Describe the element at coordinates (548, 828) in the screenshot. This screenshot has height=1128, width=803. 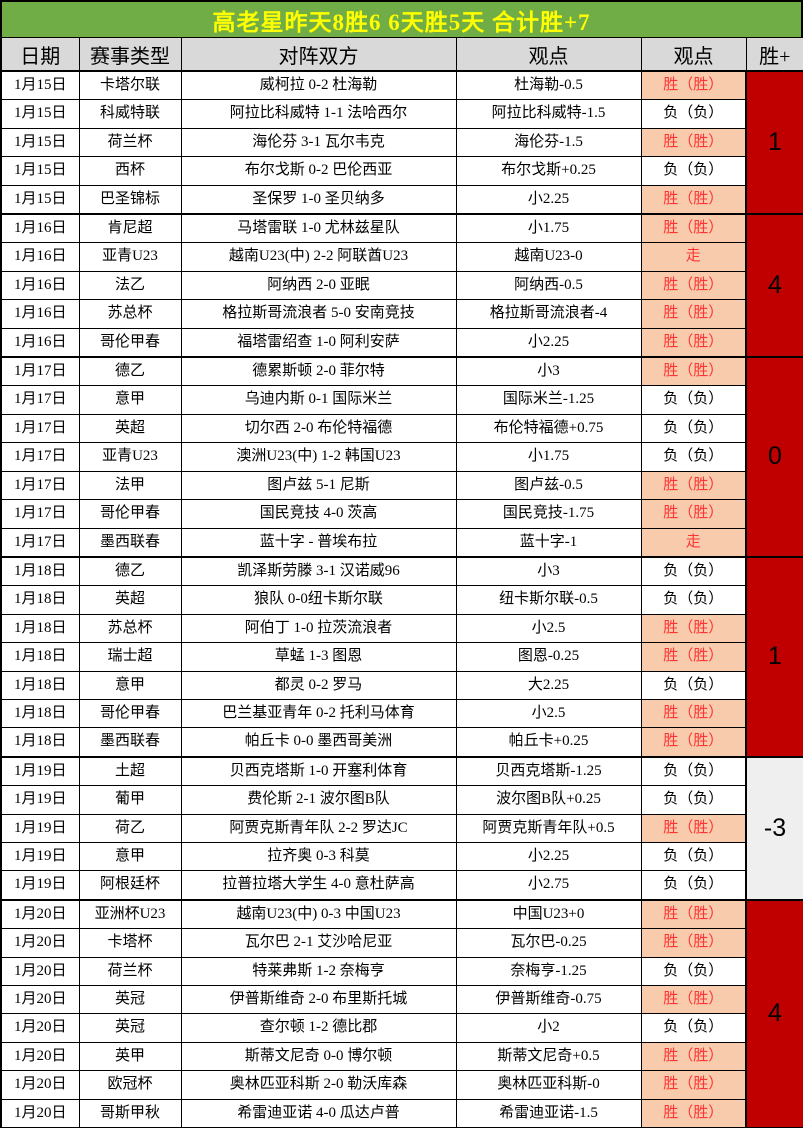
I see `cell-view: 阿贾克斯青年队+0.5` at that location.